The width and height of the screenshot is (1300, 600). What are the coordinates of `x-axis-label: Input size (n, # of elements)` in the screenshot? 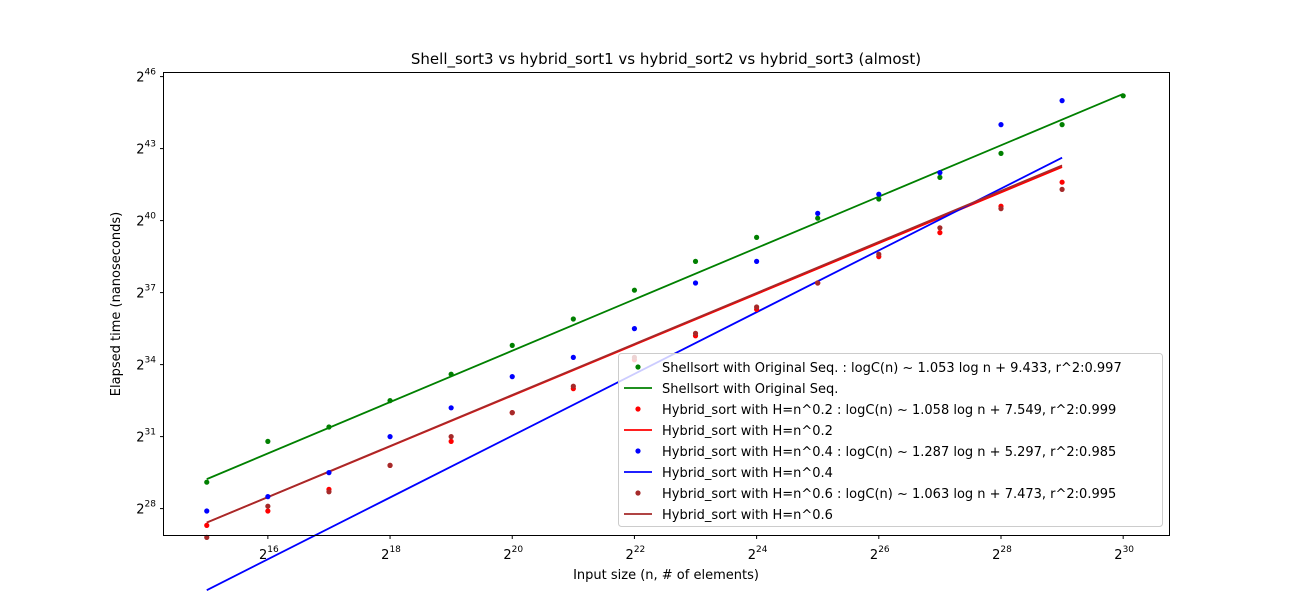 It's located at (666, 575).